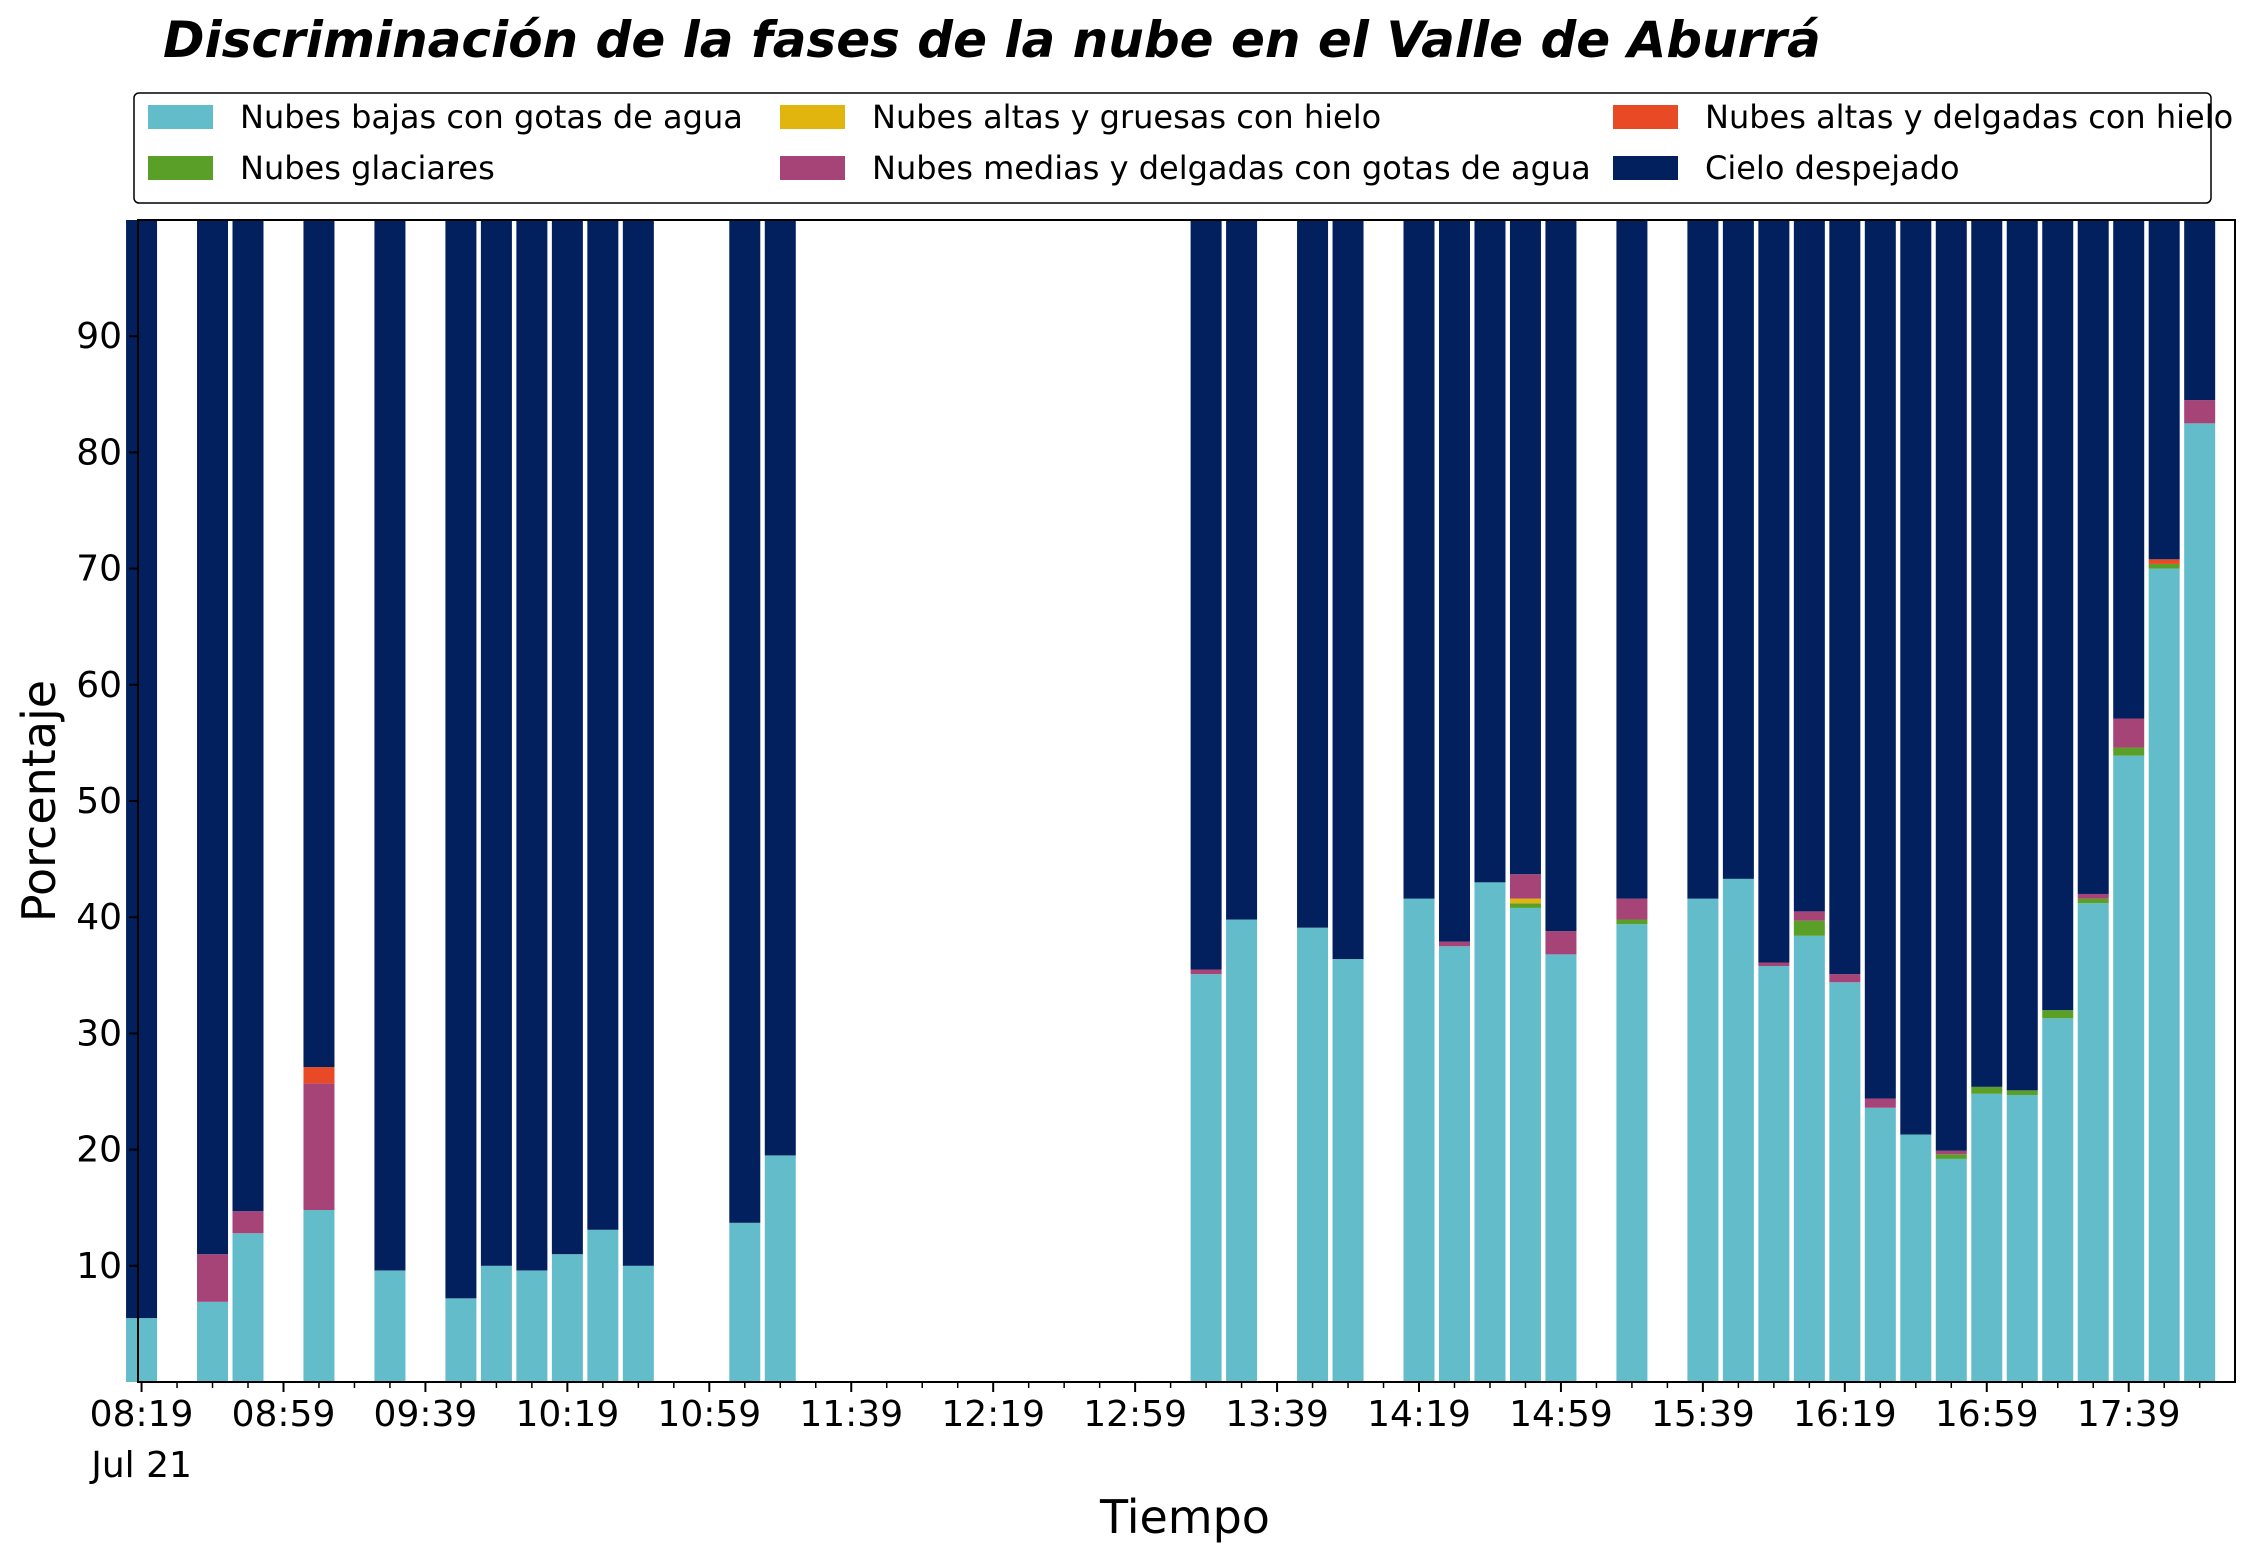 This screenshot has height=1564, width=2244. Describe the element at coordinates (851, 1414) in the screenshot. I see `x-tick-label: 11:39` at that location.